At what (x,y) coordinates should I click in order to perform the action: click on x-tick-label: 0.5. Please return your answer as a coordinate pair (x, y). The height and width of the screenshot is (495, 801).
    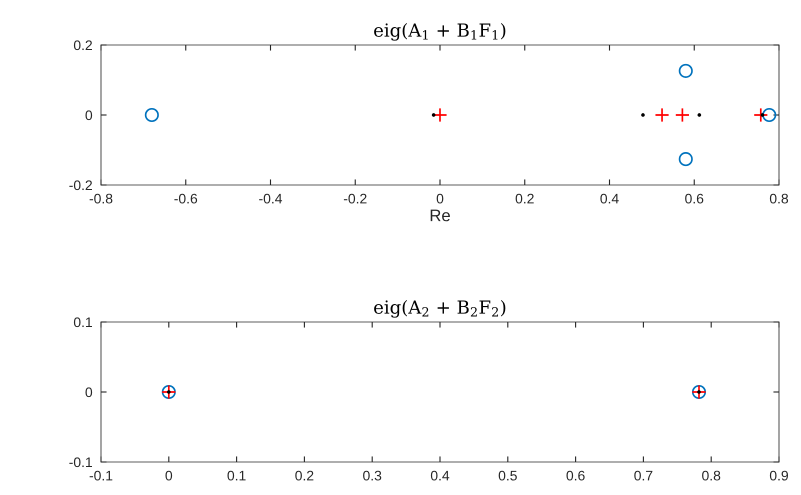
    Looking at the image, I should click on (507, 475).